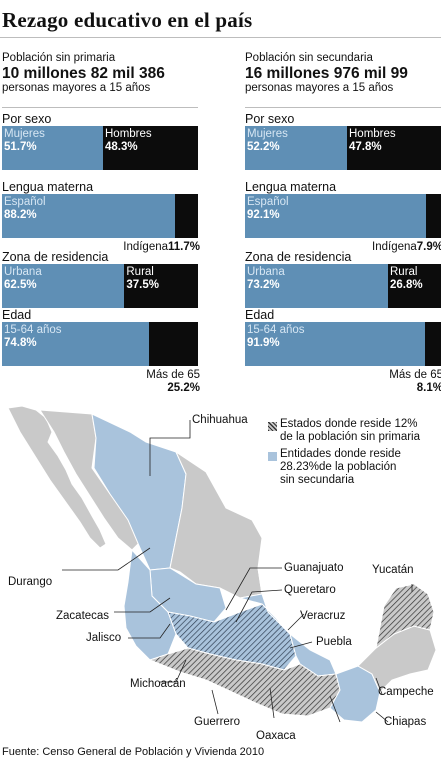 The image size is (441, 772). I want to click on bar-segment: Rural 37.5%, so click(161, 286).